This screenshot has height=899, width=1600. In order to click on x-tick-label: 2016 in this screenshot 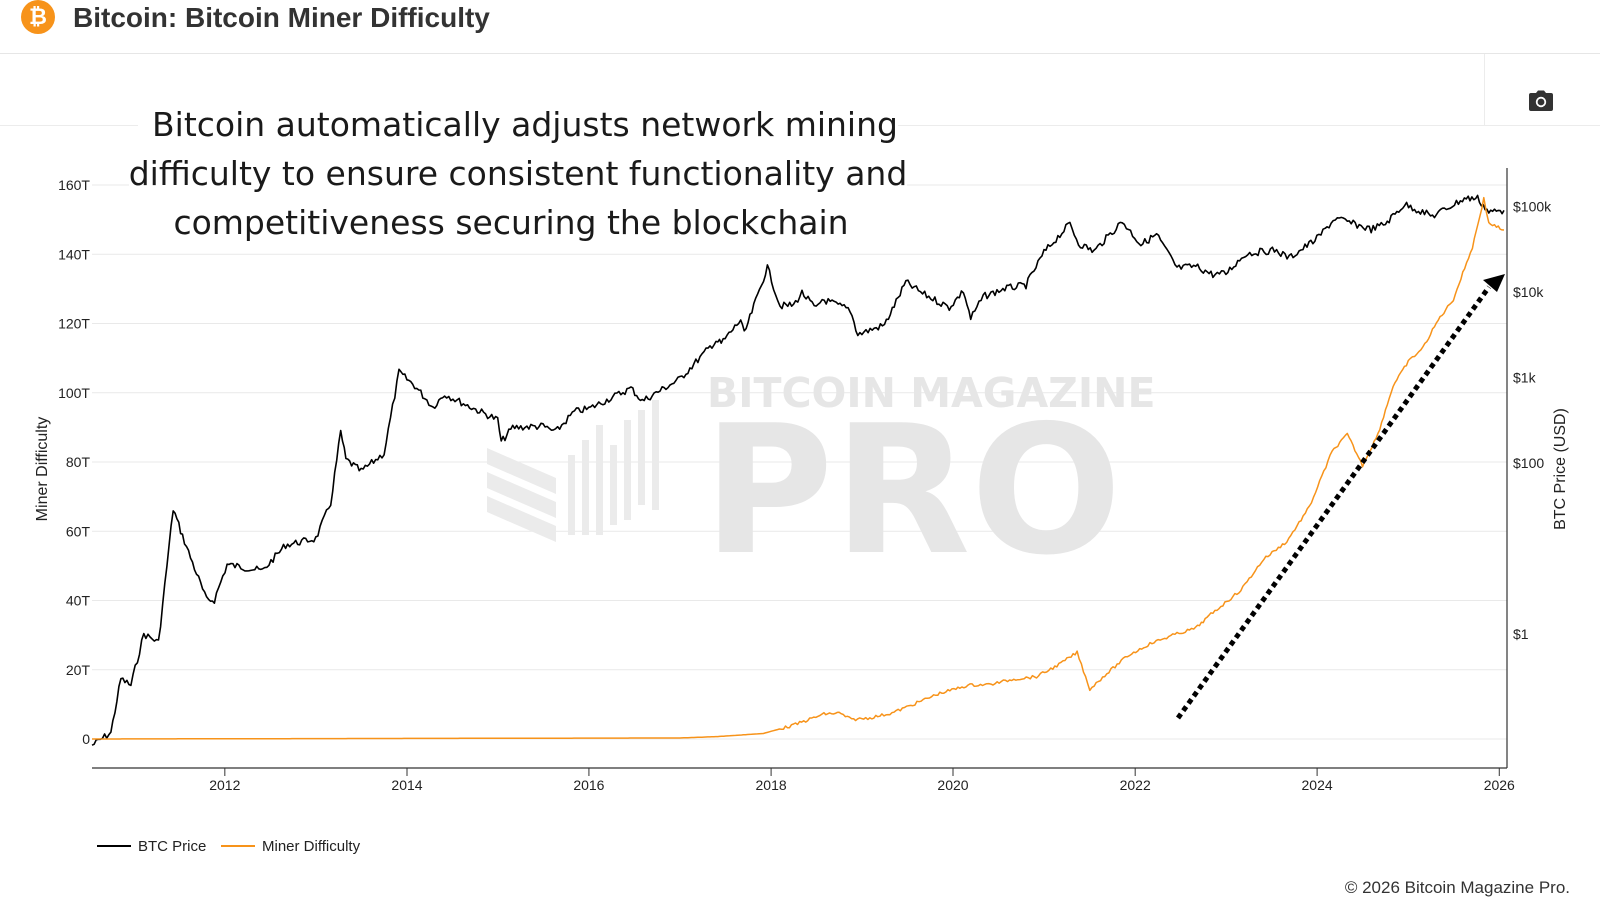, I will do `click(588, 785)`.